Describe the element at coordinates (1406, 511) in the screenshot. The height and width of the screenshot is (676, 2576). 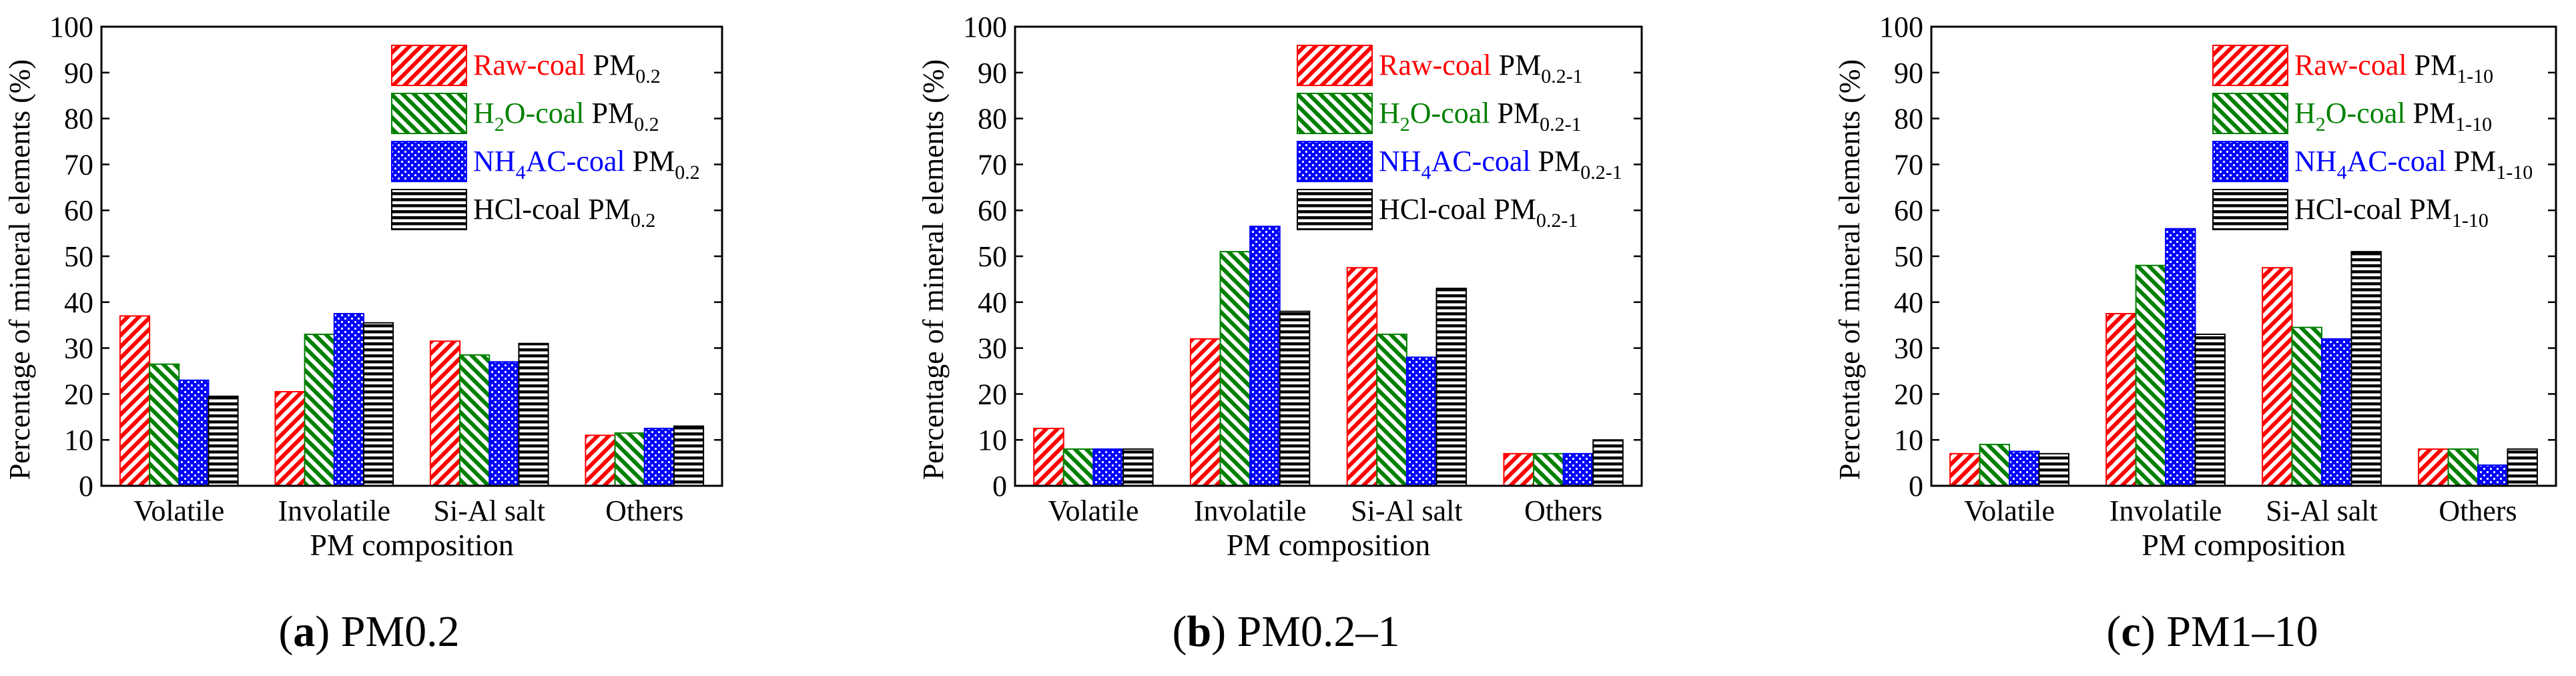
I see `x-category-label: Si-Al salt` at that location.